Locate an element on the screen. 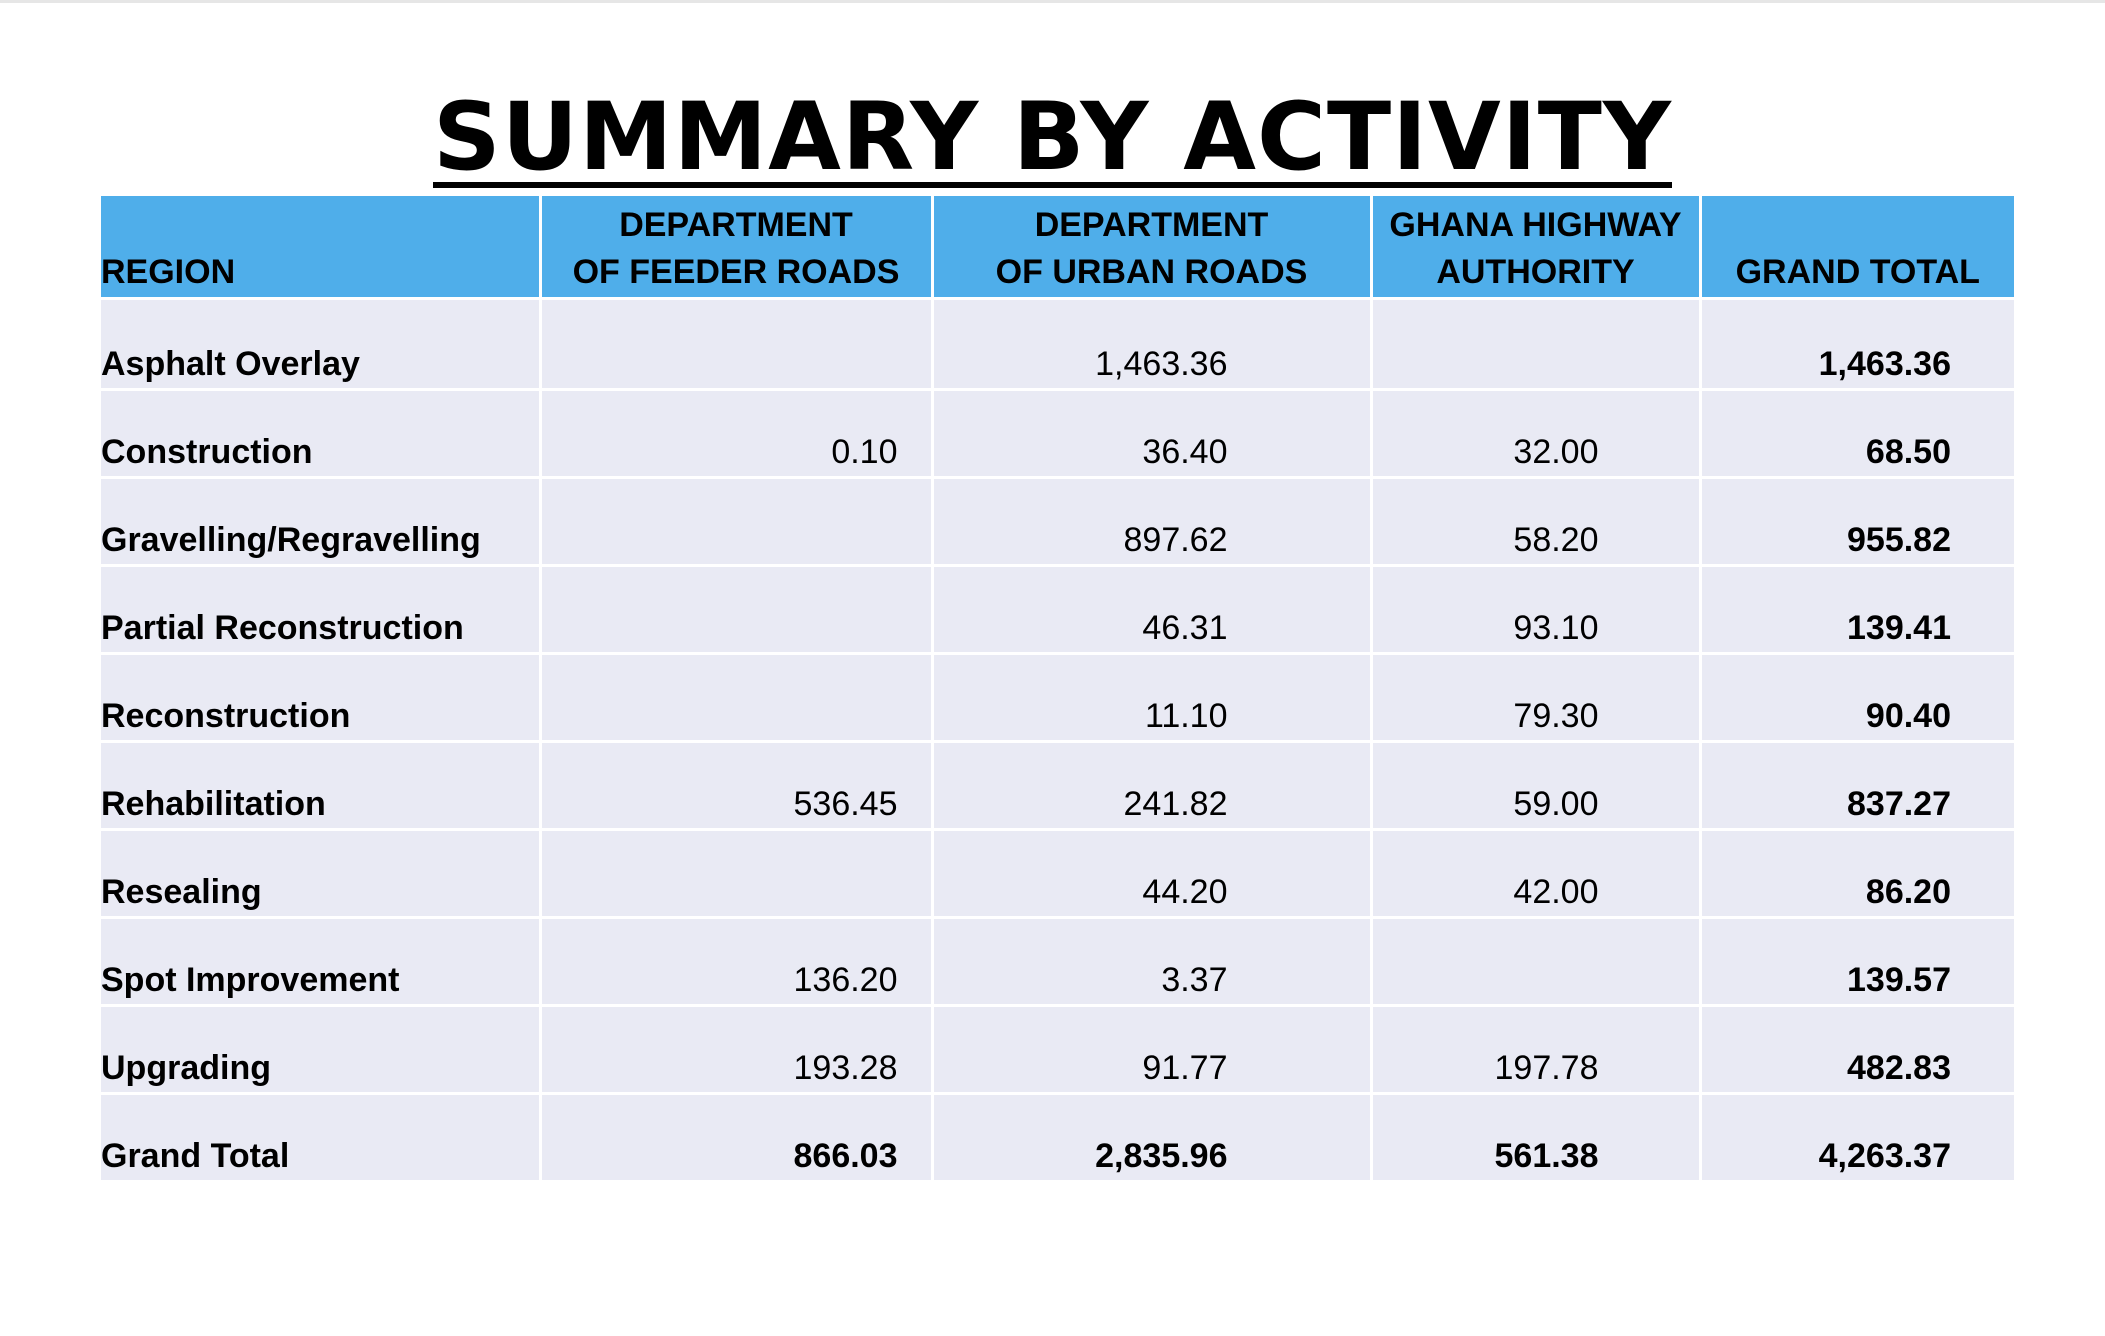 The width and height of the screenshot is (2105, 1336). header-highway-authority: GHANA HIGHWAY AUTHORITY is located at coordinates (1535, 248).